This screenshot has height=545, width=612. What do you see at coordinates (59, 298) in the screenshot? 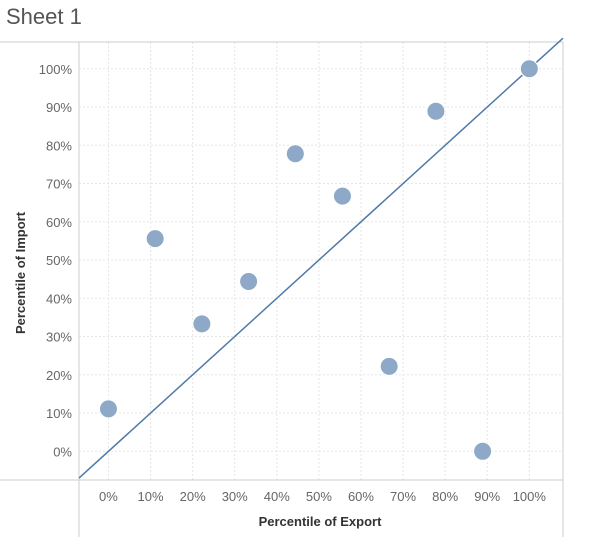
I see `y-tick-label-4: 40%` at bounding box center [59, 298].